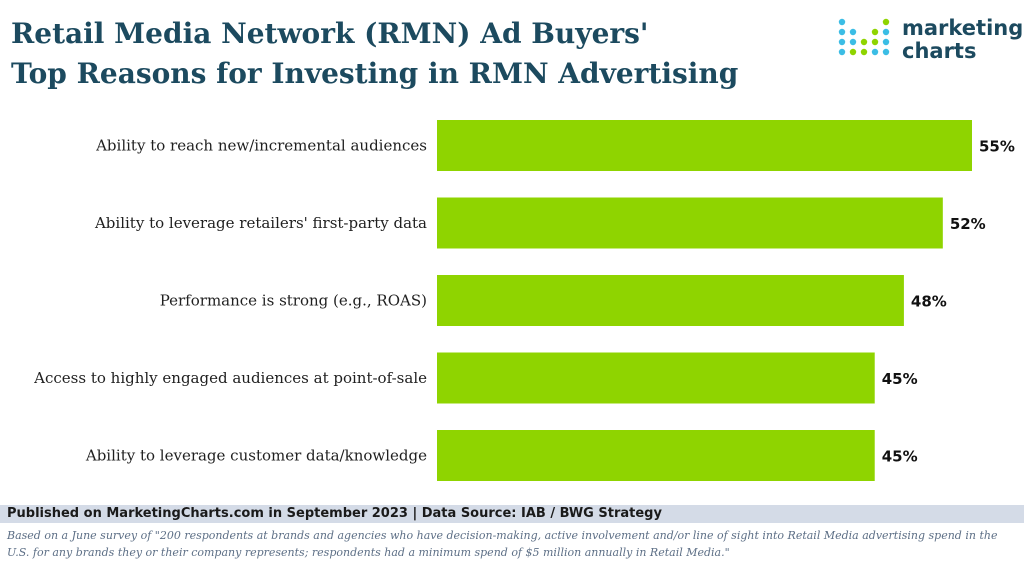 Image resolution: width=1024 pixels, height=569 pixels. I want to click on logo-wordmark-line-2: charts, so click(939, 51).